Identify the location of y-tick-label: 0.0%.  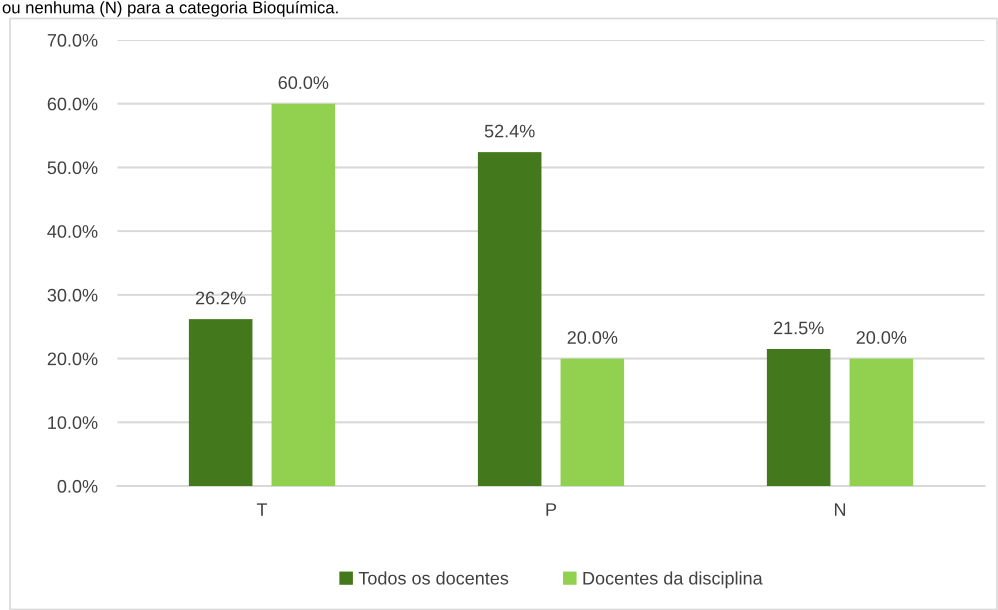
(78, 486).